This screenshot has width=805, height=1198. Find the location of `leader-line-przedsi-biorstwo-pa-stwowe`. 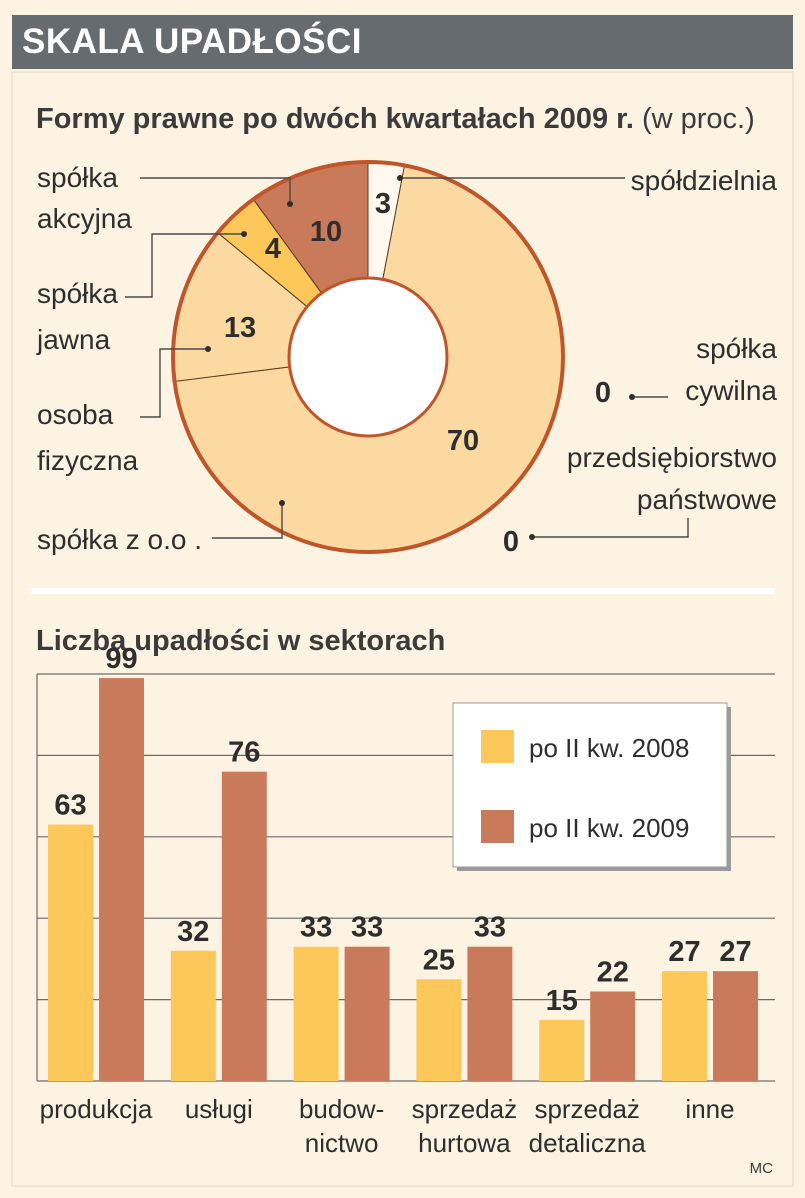

leader-line-przedsi-biorstwo-pa-stwowe is located at coordinates (610, 528).